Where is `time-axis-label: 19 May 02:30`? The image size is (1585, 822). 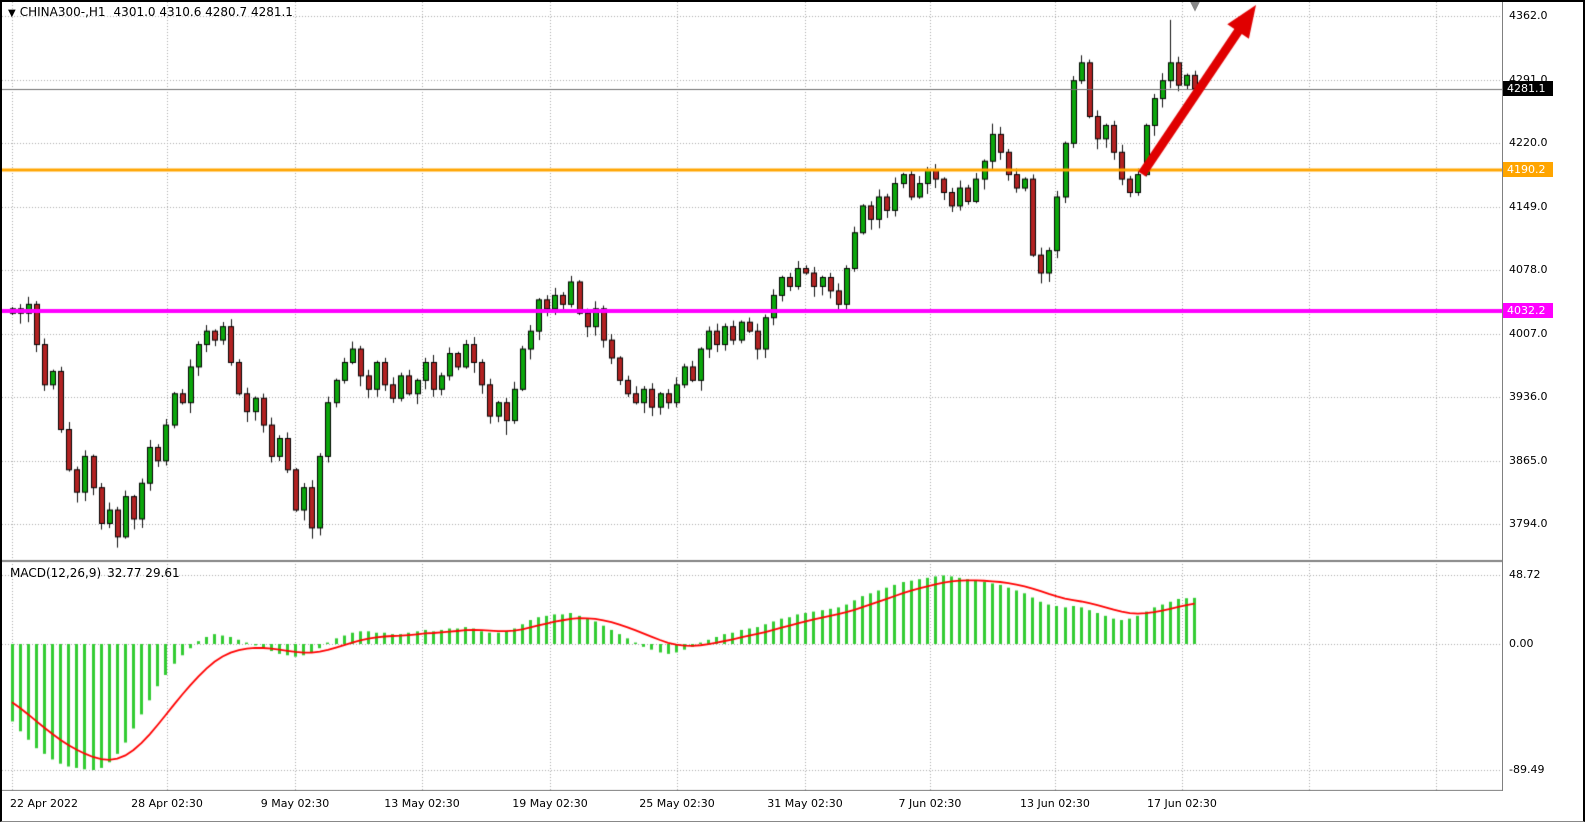
time-axis-label: 19 May 02:30 is located at coordinates (550, 803).